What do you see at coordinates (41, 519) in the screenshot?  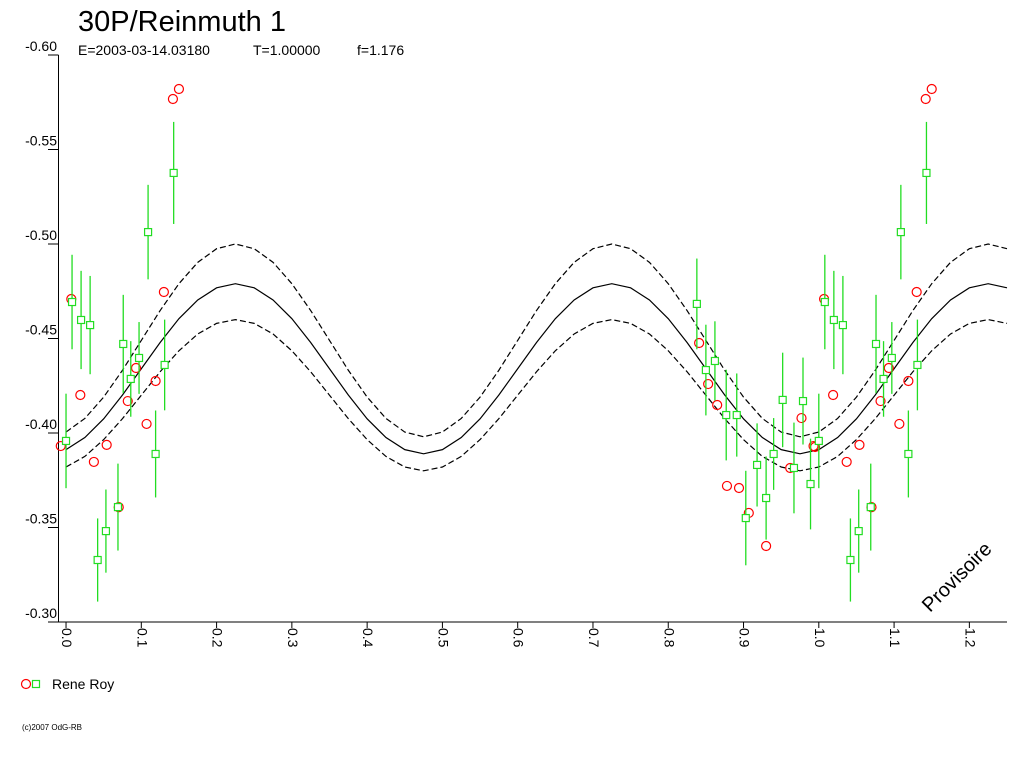 I see `y-tick-label: -0.35` at bounding box center [41, 519].